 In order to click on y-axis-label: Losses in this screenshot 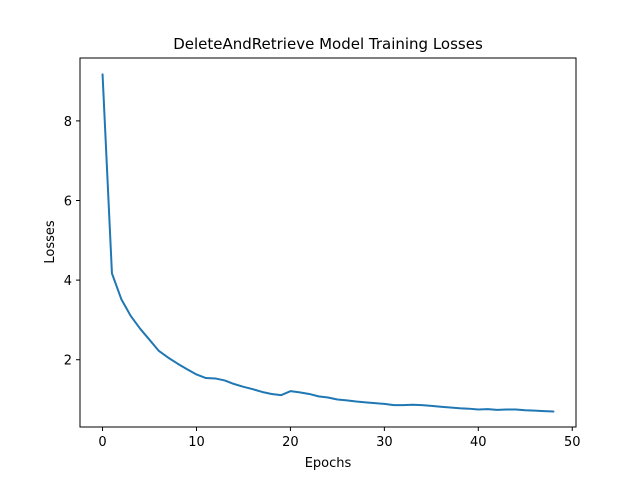, I will do `click(50, 242)`.